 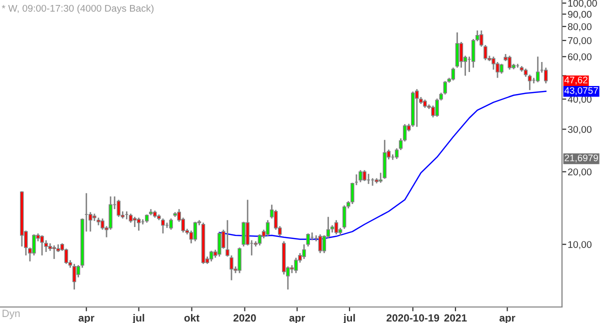 I want to click on chart-title: * W, 09:00-17:30 (4000 Days Back), so click(x=78, y=9).